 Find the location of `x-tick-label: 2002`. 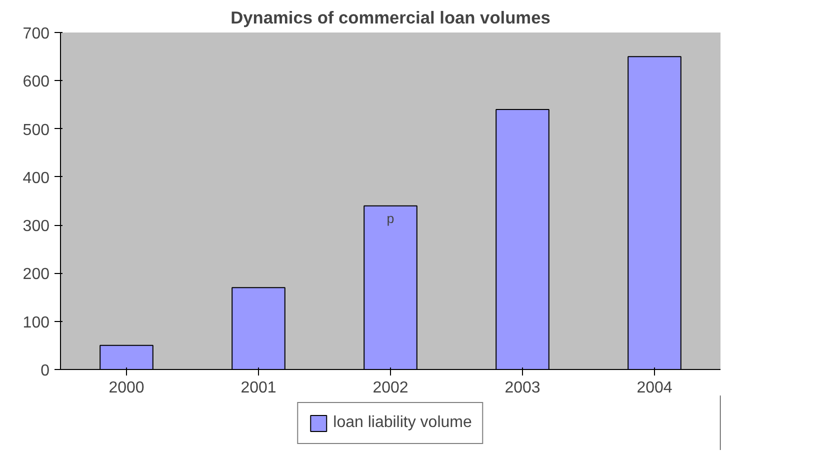

x-tick-label: 2002 is located at coordinates (390, 388).